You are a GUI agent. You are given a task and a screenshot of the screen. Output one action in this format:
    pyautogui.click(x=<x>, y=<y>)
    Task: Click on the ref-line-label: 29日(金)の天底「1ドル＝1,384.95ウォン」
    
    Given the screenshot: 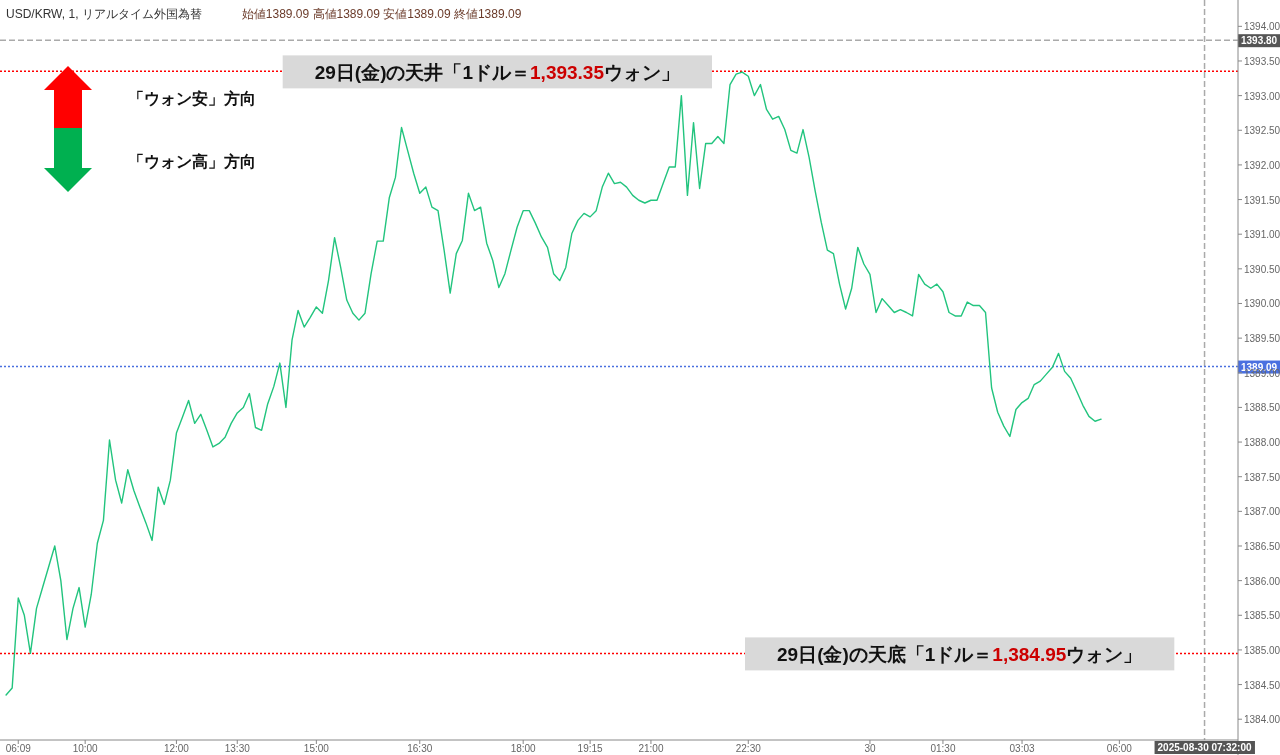 What is the action you would take?
    pyautogui.click(x=960, y=655)
    